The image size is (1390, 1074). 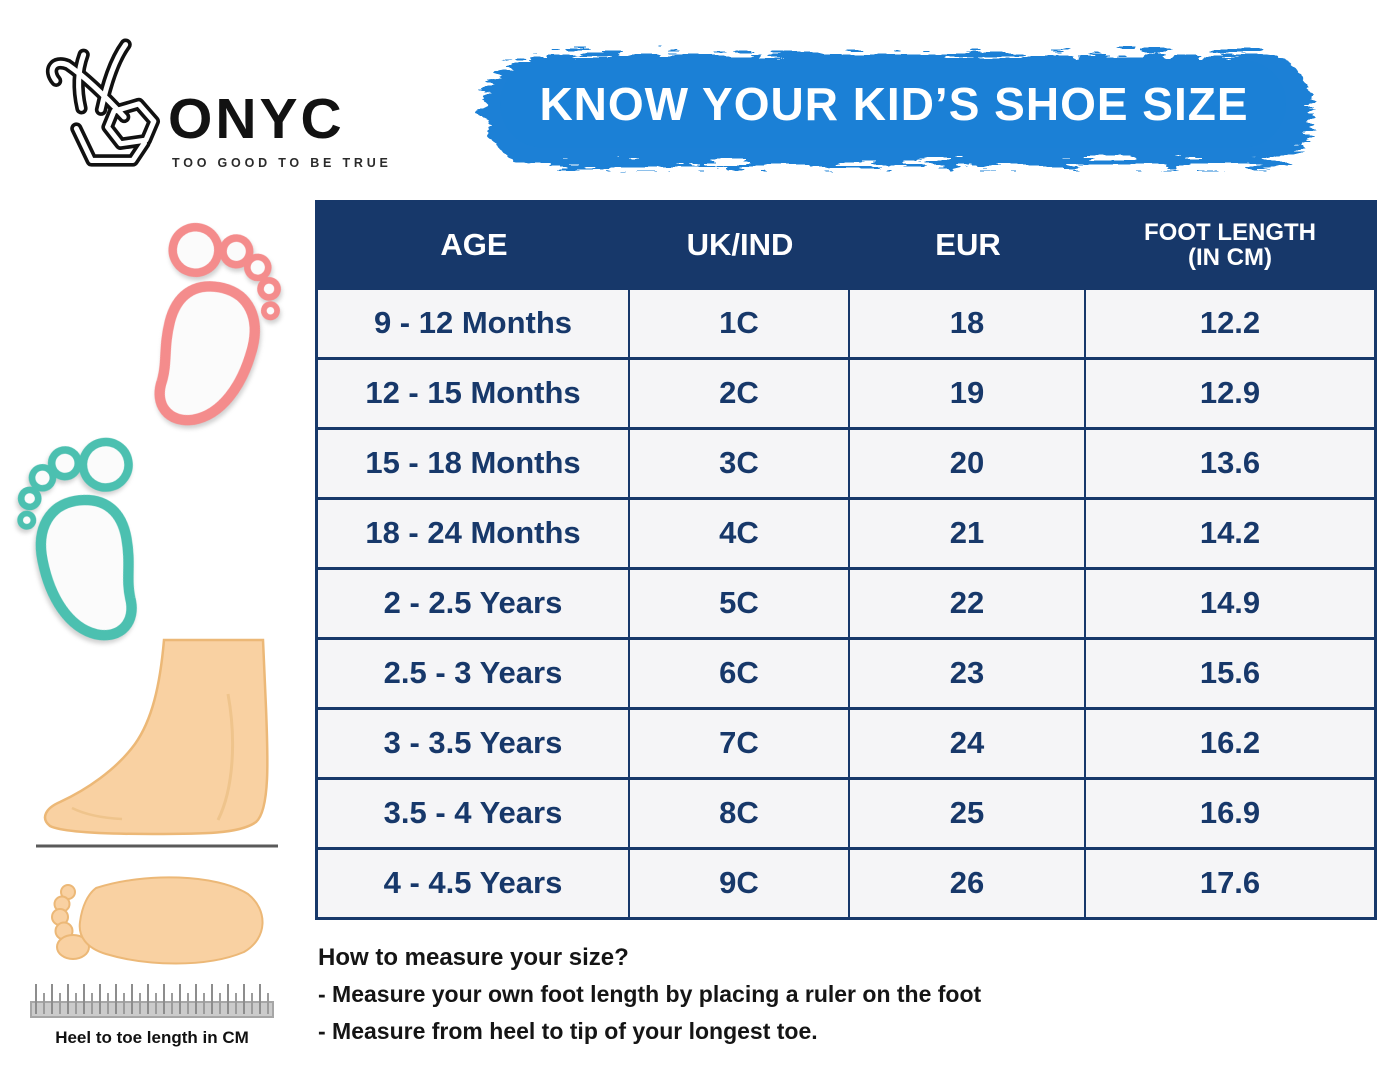 I want to click on cell-eur: 19, so click(x=968, y=393).